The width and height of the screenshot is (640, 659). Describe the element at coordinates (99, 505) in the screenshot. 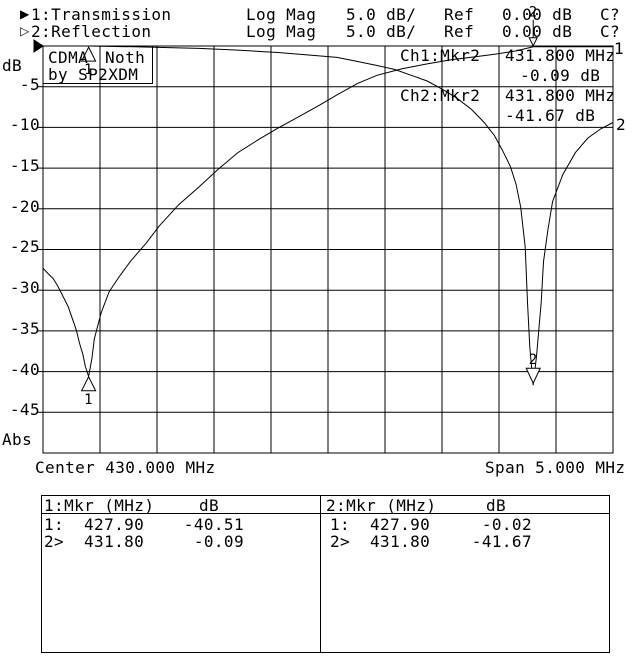

I see `table1-header-label: 1:Mkr (MHz)` at that location.